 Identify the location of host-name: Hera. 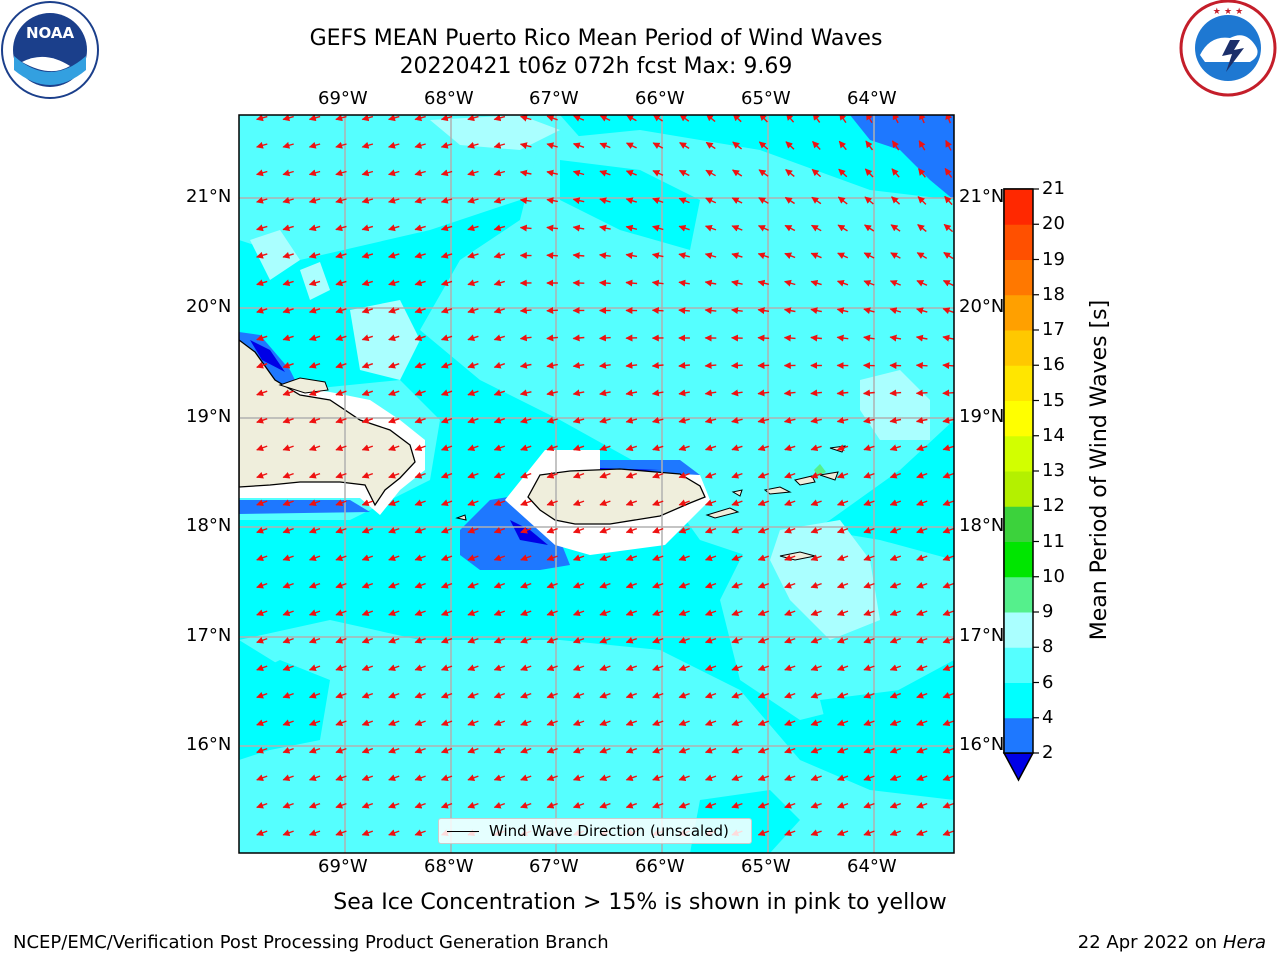
(1244, 942).